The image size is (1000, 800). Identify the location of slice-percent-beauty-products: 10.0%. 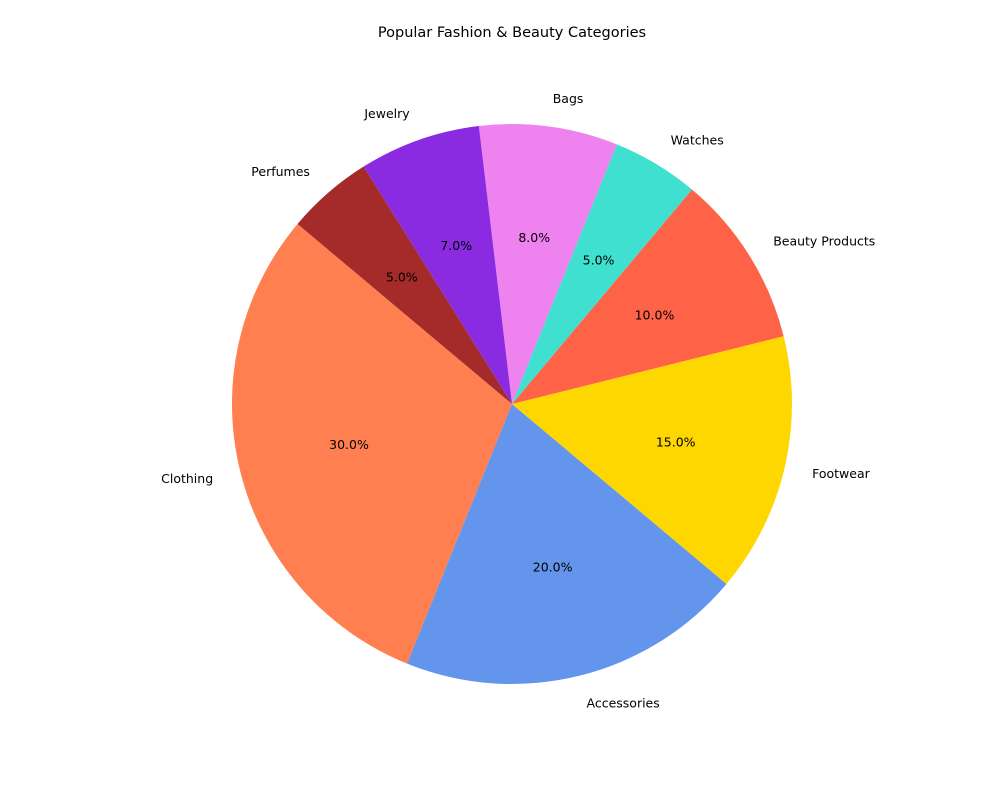
(655, 314).